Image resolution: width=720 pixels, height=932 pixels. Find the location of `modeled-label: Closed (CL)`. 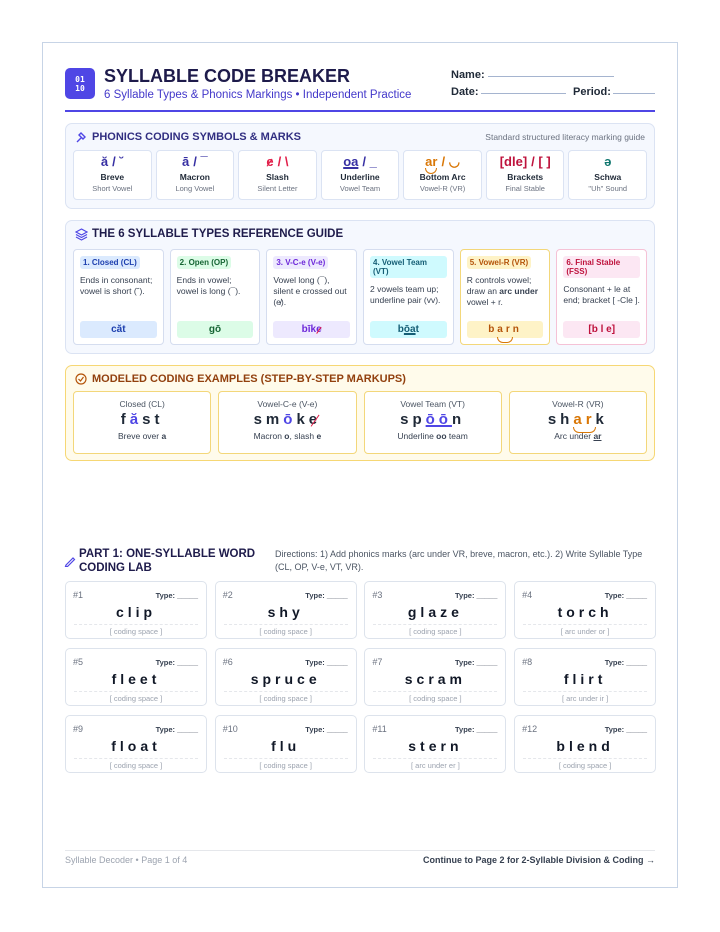

modeled-label: Closed (CL) is located at coordinates (142, 404).